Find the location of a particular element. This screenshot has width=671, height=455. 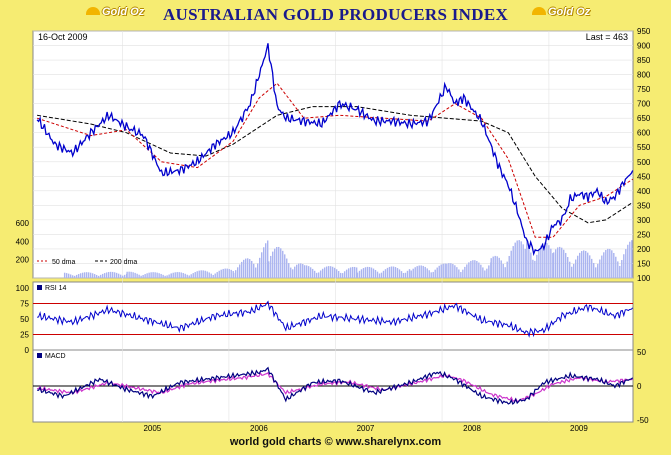

price-y-tick-label: 700 is located at coordinates (644, 104).